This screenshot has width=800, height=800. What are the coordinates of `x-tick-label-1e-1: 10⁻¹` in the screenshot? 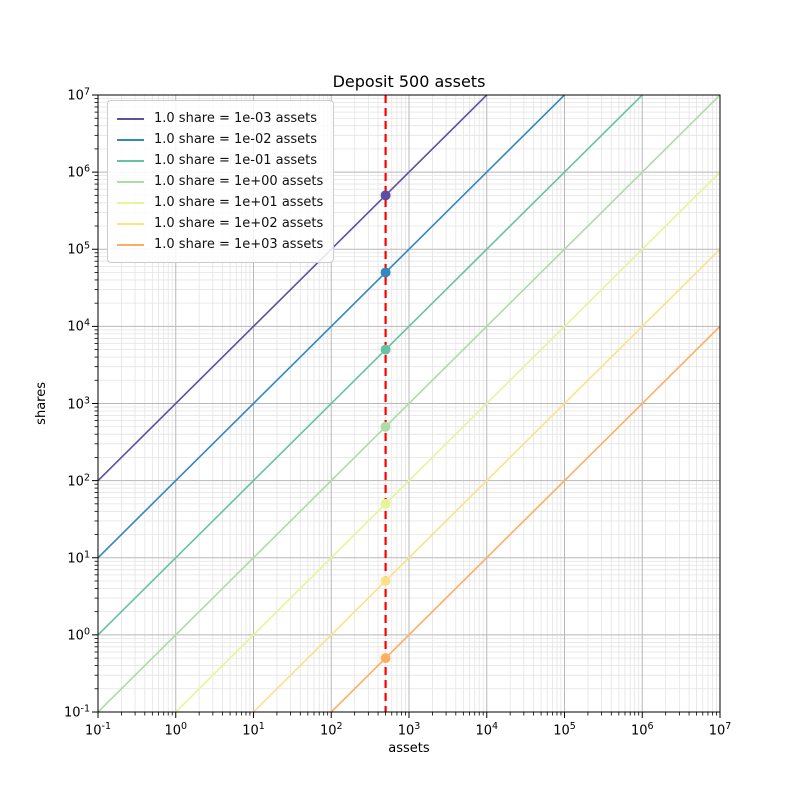 It's located at (98, 730).